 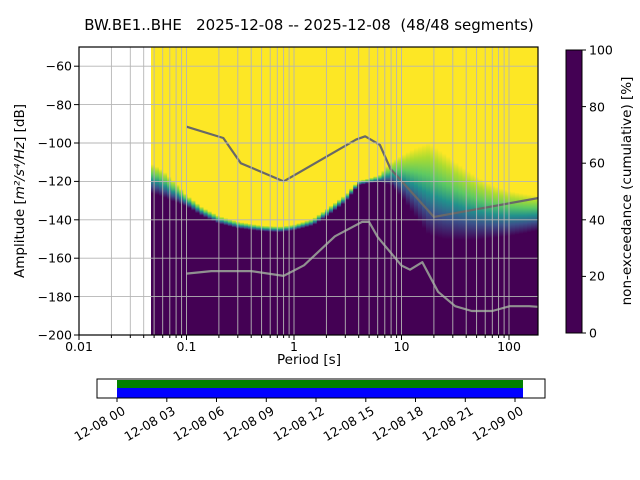 What do you see at coordinates (362, 171) in the screenshot?
I see `high-noise-model-line` at bounding box center [362, 171].